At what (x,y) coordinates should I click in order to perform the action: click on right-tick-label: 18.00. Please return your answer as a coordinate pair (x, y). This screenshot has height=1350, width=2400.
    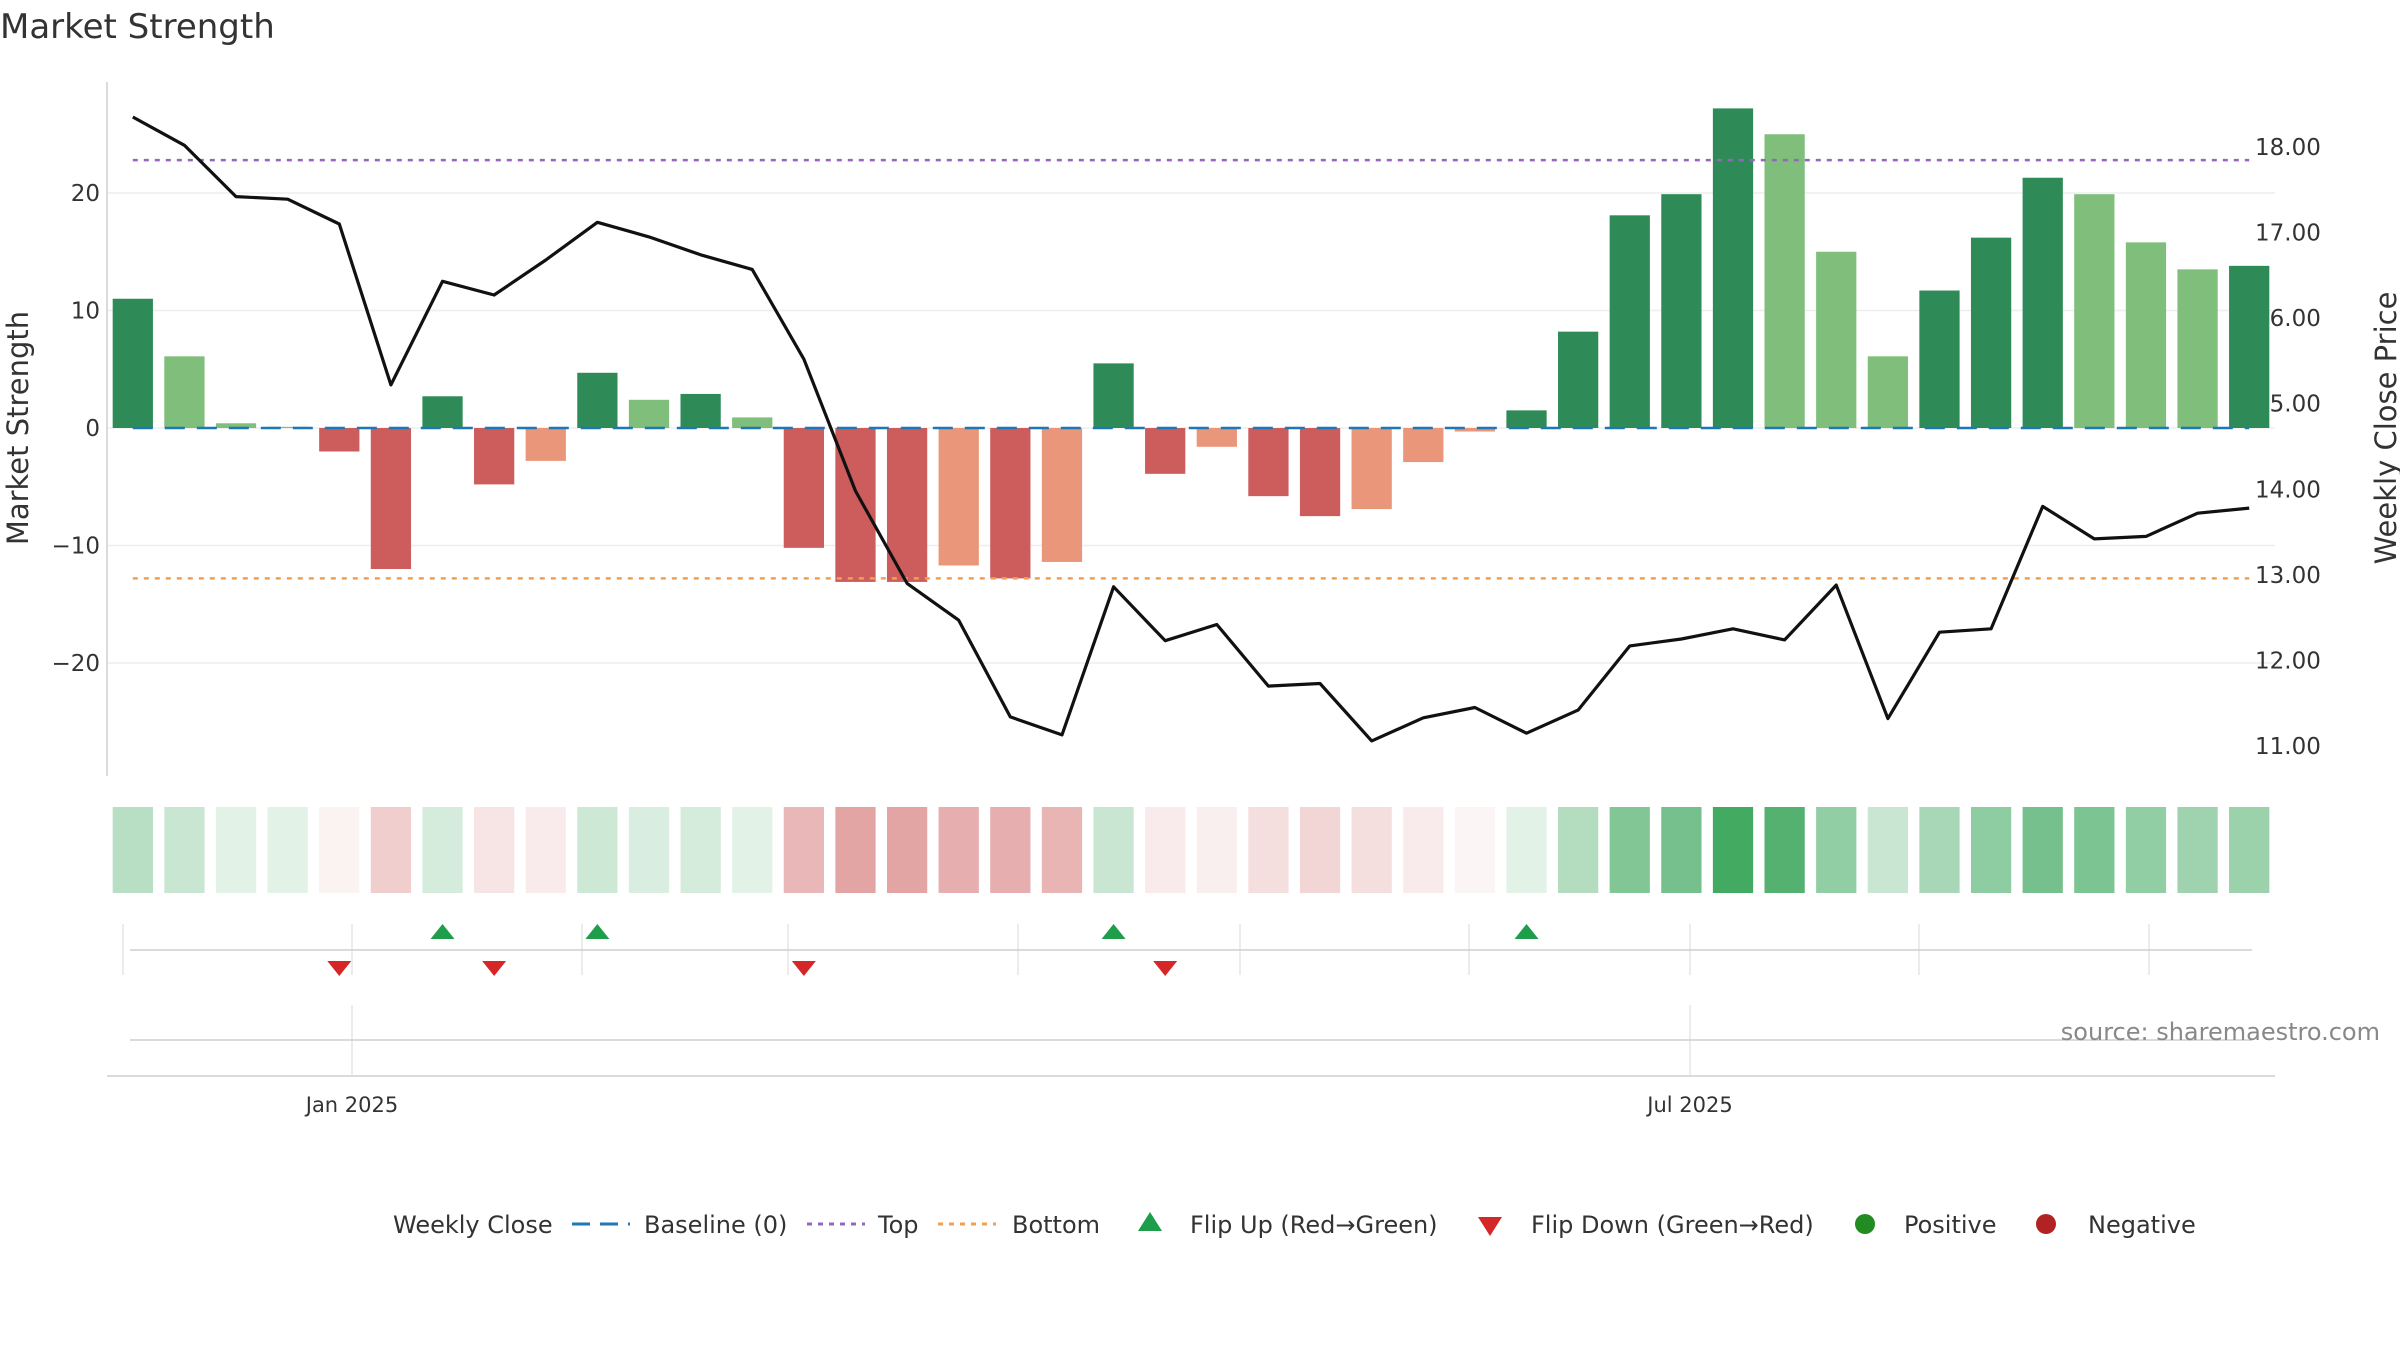
    Looking at the image, I should click on (2288, 148).